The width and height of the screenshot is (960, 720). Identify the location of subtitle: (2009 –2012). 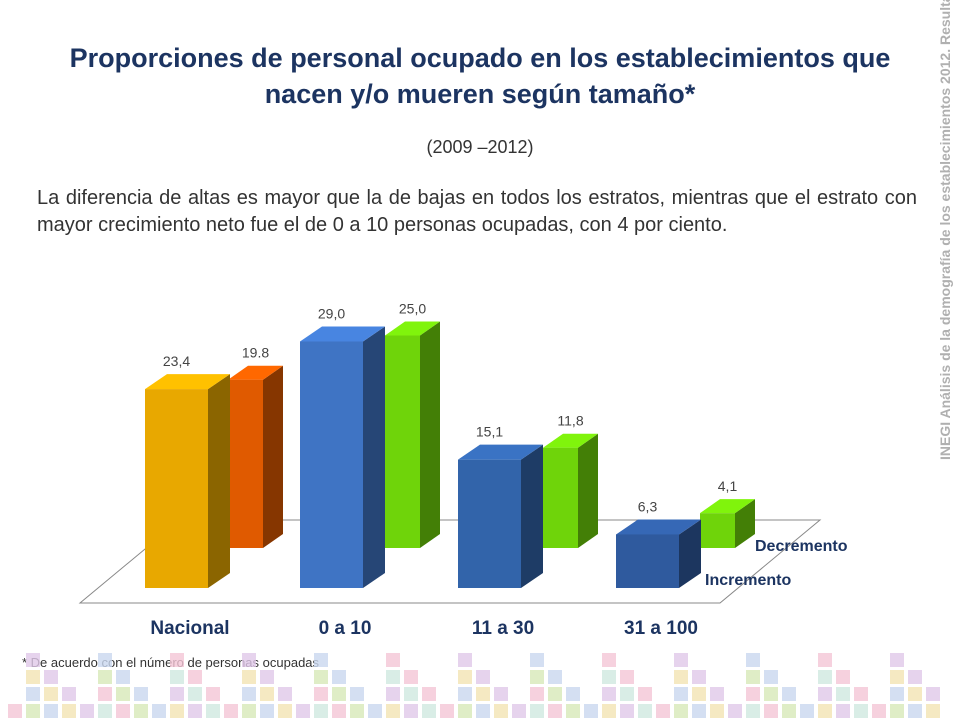
(480, 147).